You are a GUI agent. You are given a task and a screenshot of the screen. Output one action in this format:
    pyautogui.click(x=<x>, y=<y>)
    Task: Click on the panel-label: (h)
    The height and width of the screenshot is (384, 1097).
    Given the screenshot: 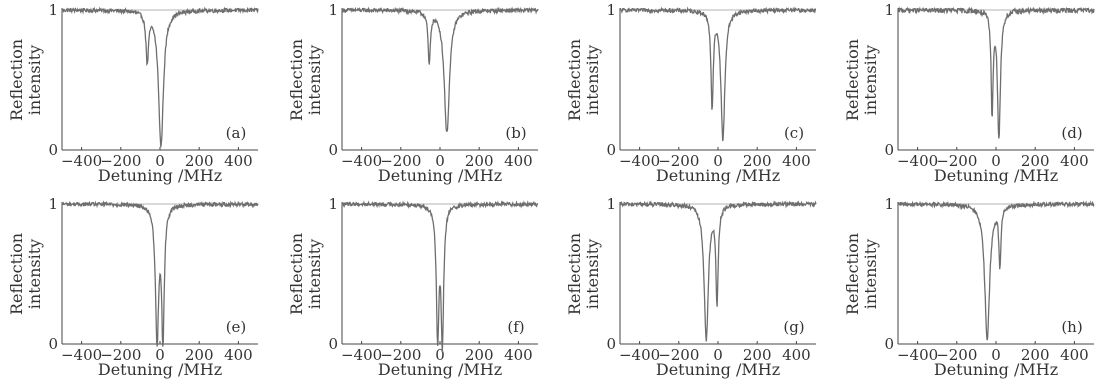 What is the action you would take?
    pyautogui.click(x=1071, y=327)
    